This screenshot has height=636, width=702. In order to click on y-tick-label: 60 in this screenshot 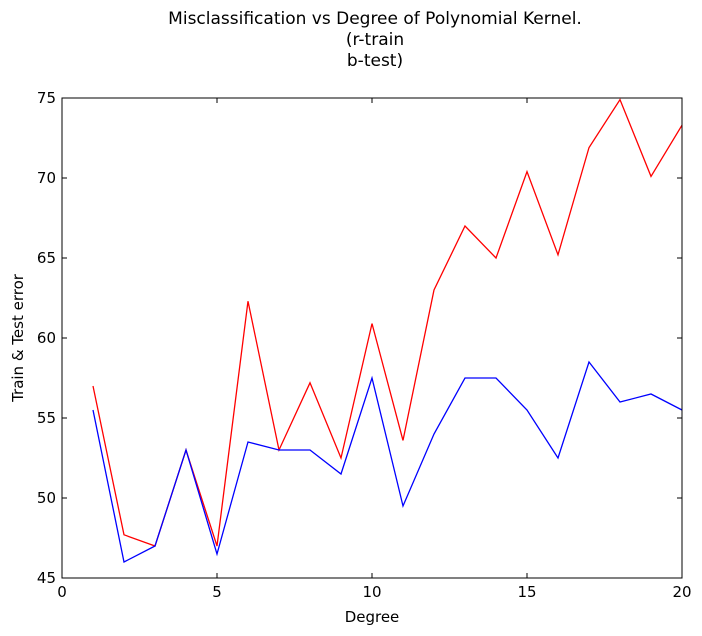, I will do `click(46, 338)`.